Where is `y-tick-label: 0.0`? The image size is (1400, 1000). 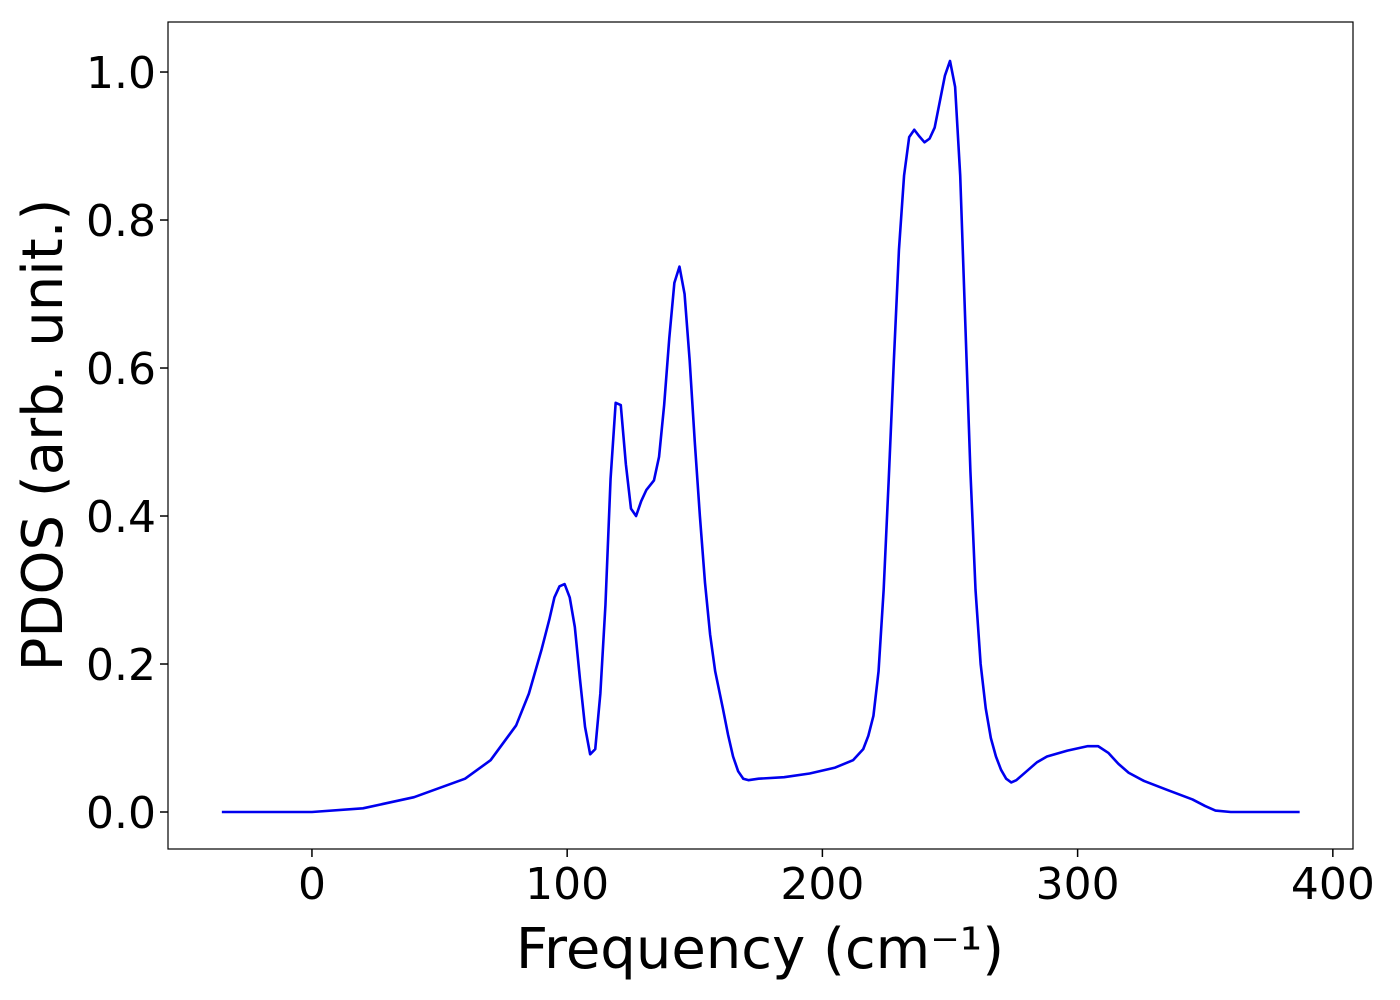
y-tick-label: 0.0 is located at coordinates (121, 813).